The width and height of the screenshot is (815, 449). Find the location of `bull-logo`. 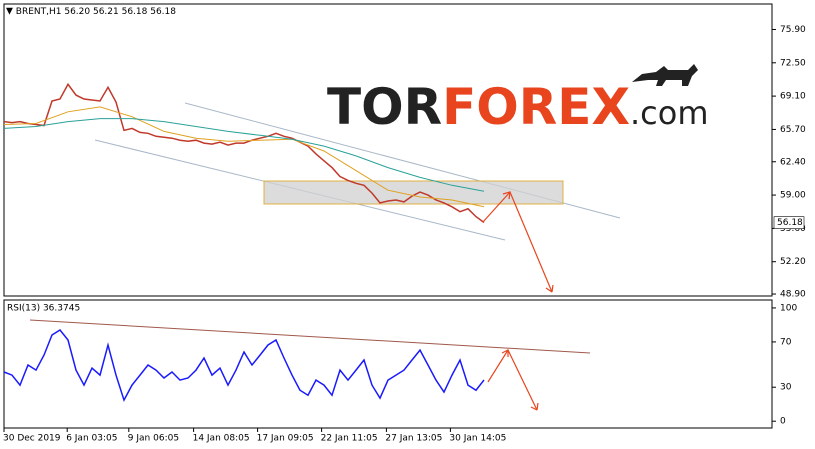

bull-logo is located at coordinates (665, 75).